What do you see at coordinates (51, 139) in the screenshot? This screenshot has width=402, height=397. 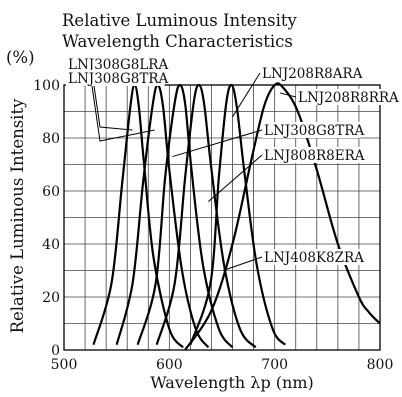 I see `y-tick-label: 80` at bounding box center [51, 139].